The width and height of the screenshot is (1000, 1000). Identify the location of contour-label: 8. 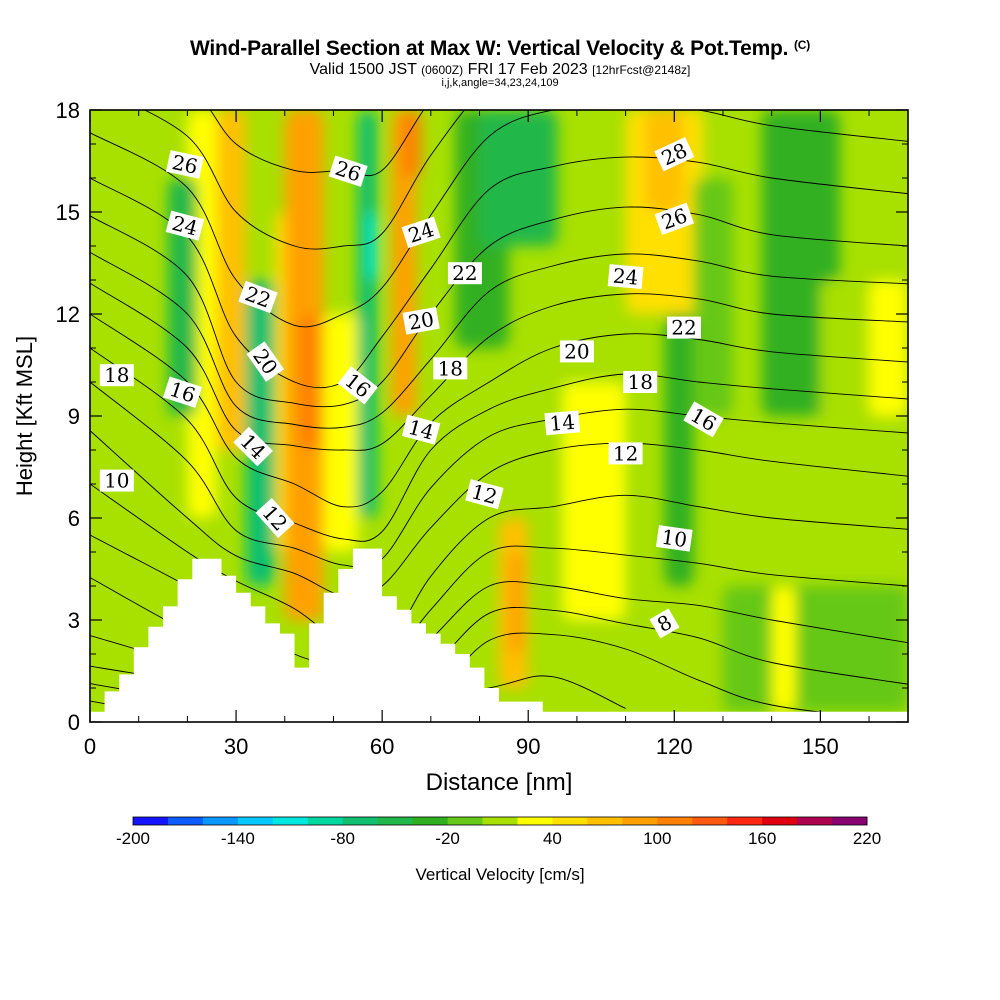
(664, 623).